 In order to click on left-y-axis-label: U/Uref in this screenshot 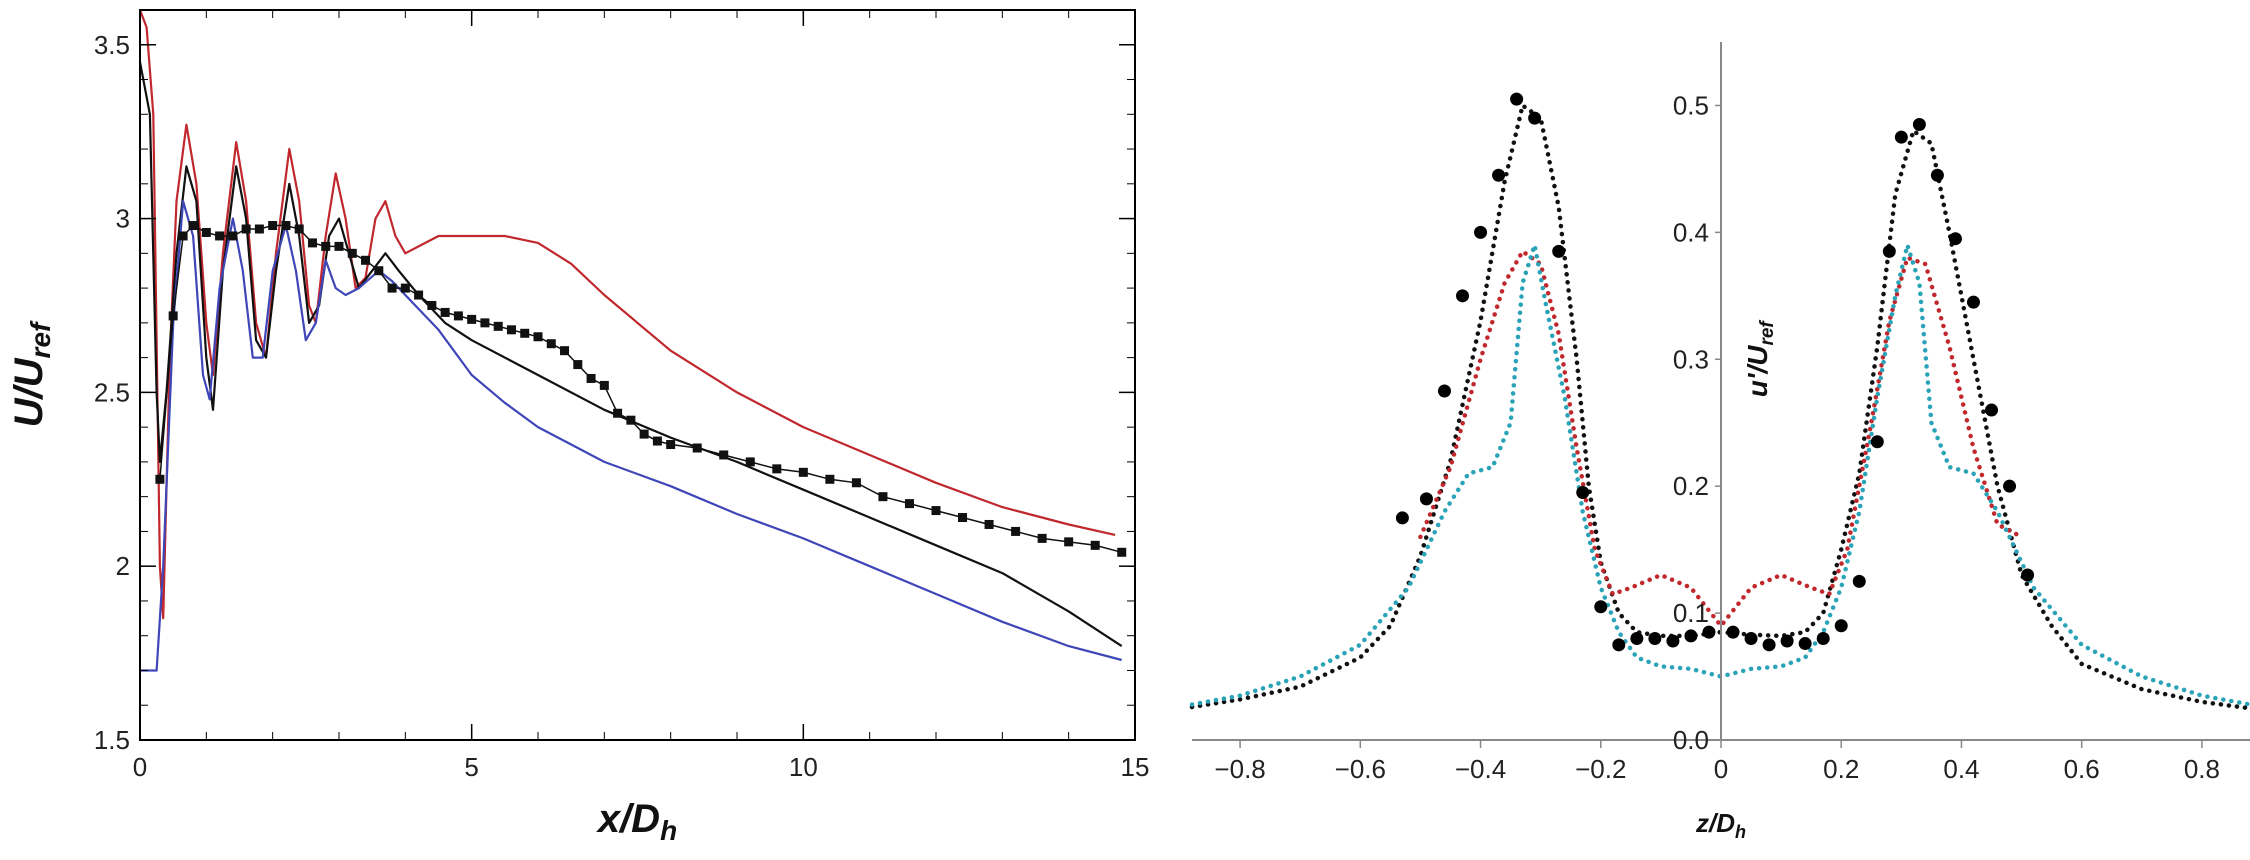, I will do `click(31, 373)`.